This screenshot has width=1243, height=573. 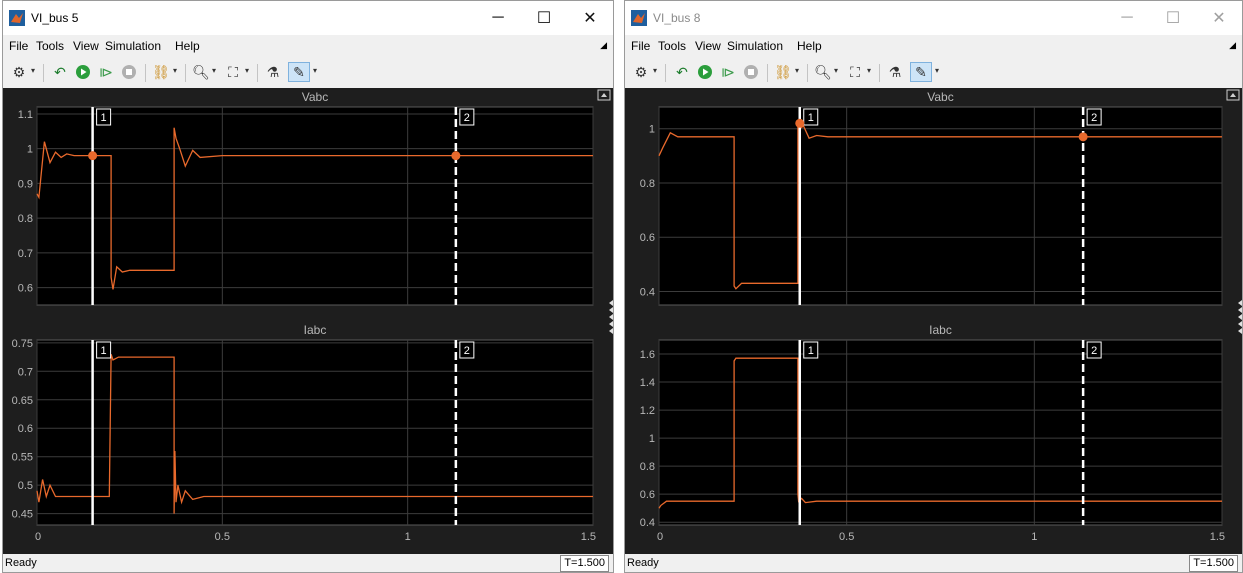 What do you see at coordinates (25, 254) in the screenshot?
I see `y-tick-label: 0.7` at bounding box center [25, 254].